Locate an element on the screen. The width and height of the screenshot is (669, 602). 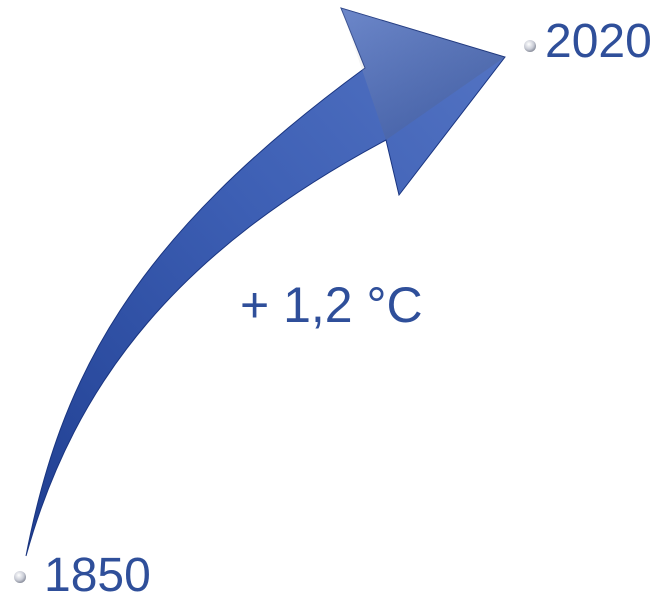
start-bead-icon is located at coordinates (20, 577).